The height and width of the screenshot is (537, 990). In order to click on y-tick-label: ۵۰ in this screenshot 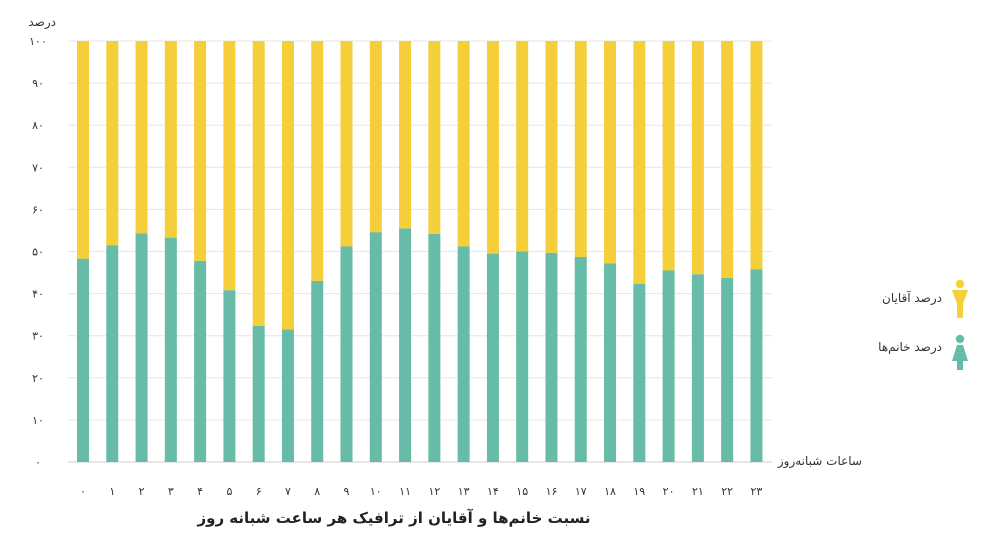, I will do `click(38, 252)`.